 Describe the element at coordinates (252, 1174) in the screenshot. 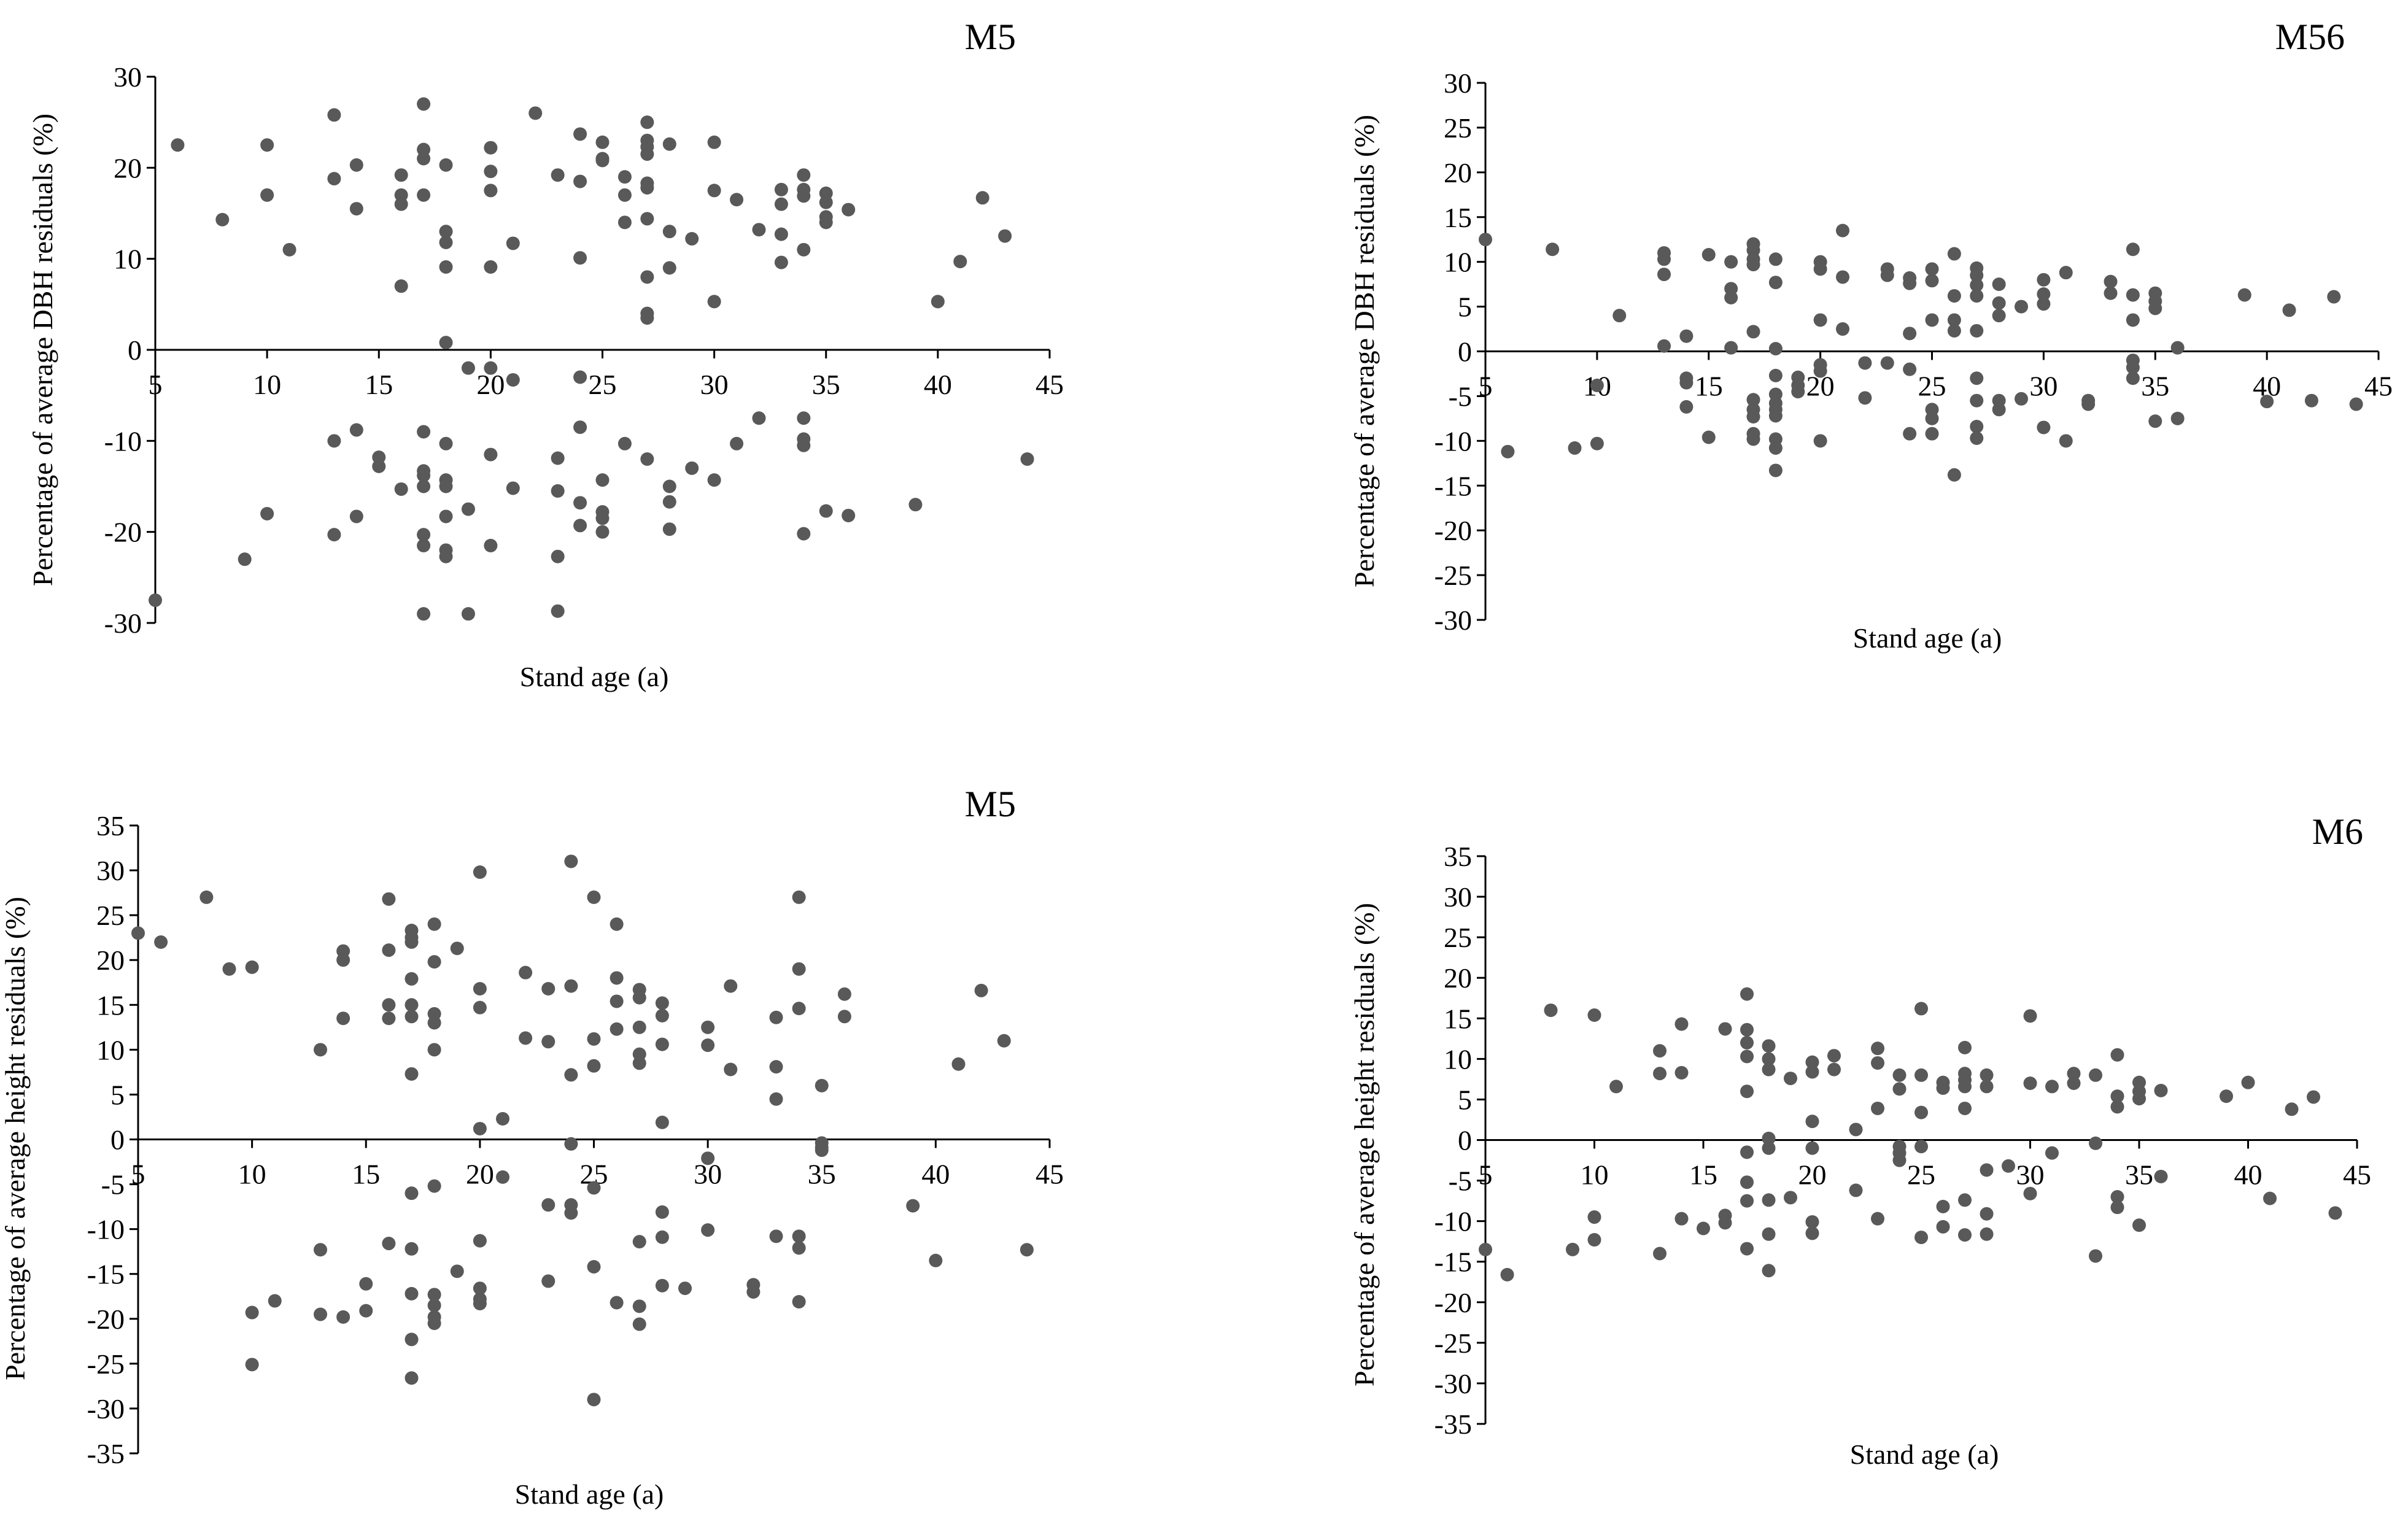

I see `x-tick-label: 10` at that location.